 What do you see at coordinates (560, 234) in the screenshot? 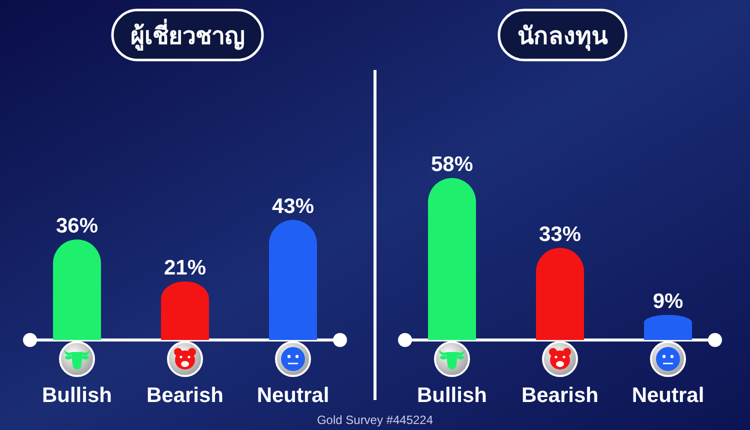
I see `data-label: 33%` at bounding box center [560, 234].